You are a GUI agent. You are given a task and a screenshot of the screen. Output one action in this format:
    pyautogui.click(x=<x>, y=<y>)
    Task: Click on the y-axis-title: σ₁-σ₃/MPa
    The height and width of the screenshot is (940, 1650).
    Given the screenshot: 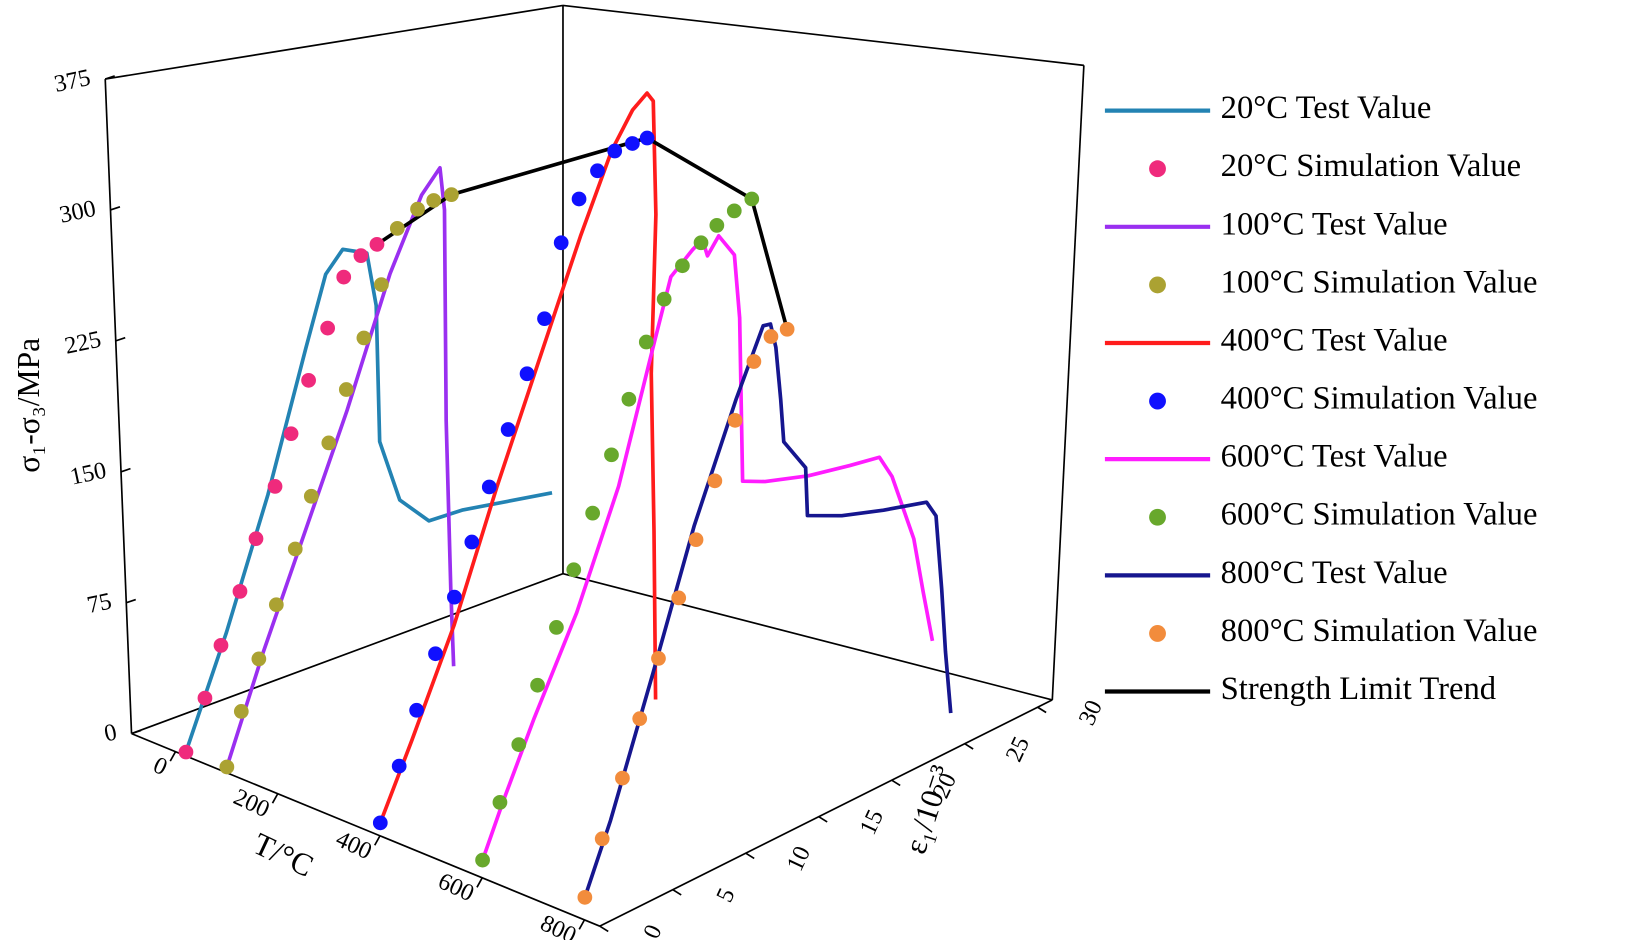 What is the action you would take?
    pyautogui.click(x=28, y=405)
    